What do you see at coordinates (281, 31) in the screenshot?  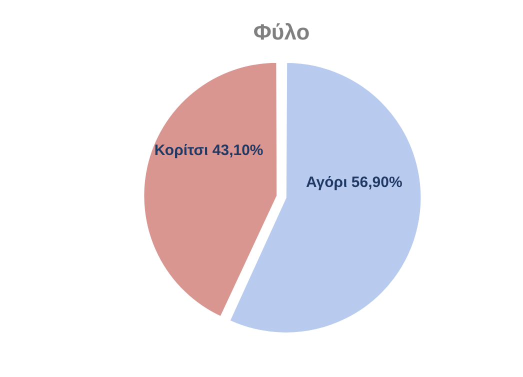 I see `chart-title: Φύλο` at bounding box center [281, 31].